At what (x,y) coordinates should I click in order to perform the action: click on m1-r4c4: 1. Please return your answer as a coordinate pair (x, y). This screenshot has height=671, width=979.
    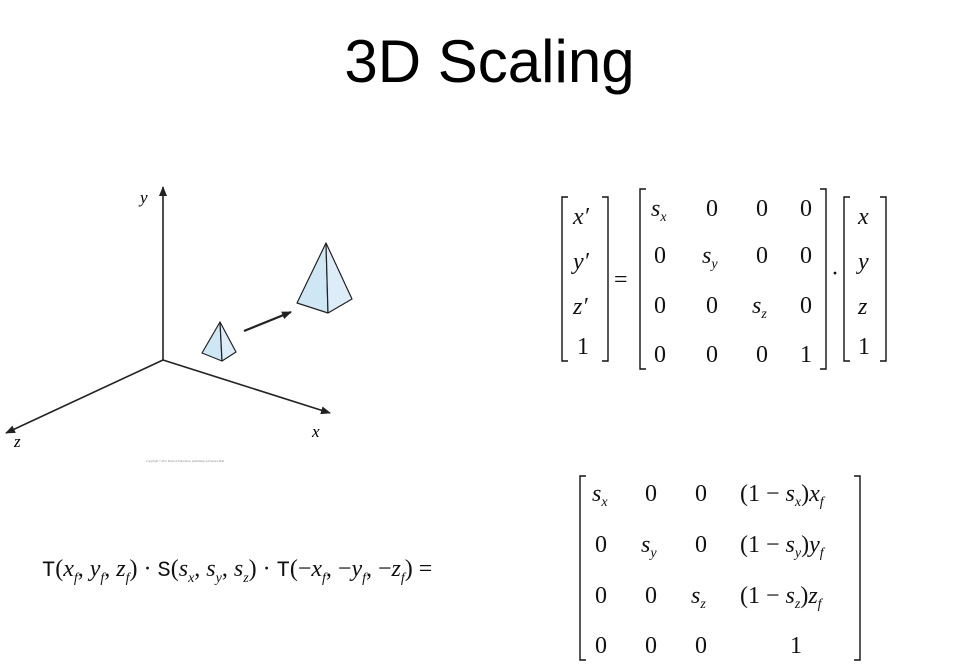
    Looking at the image, I should click on (806, 355).